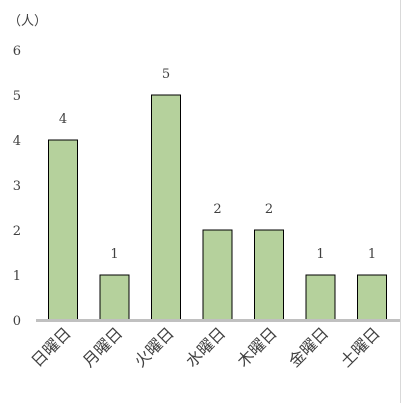 This screenshot has height=403, width=406. Describe the element at coordinates (17, 276) in the screenshot. I see `y-tick-label: 1` at that location.